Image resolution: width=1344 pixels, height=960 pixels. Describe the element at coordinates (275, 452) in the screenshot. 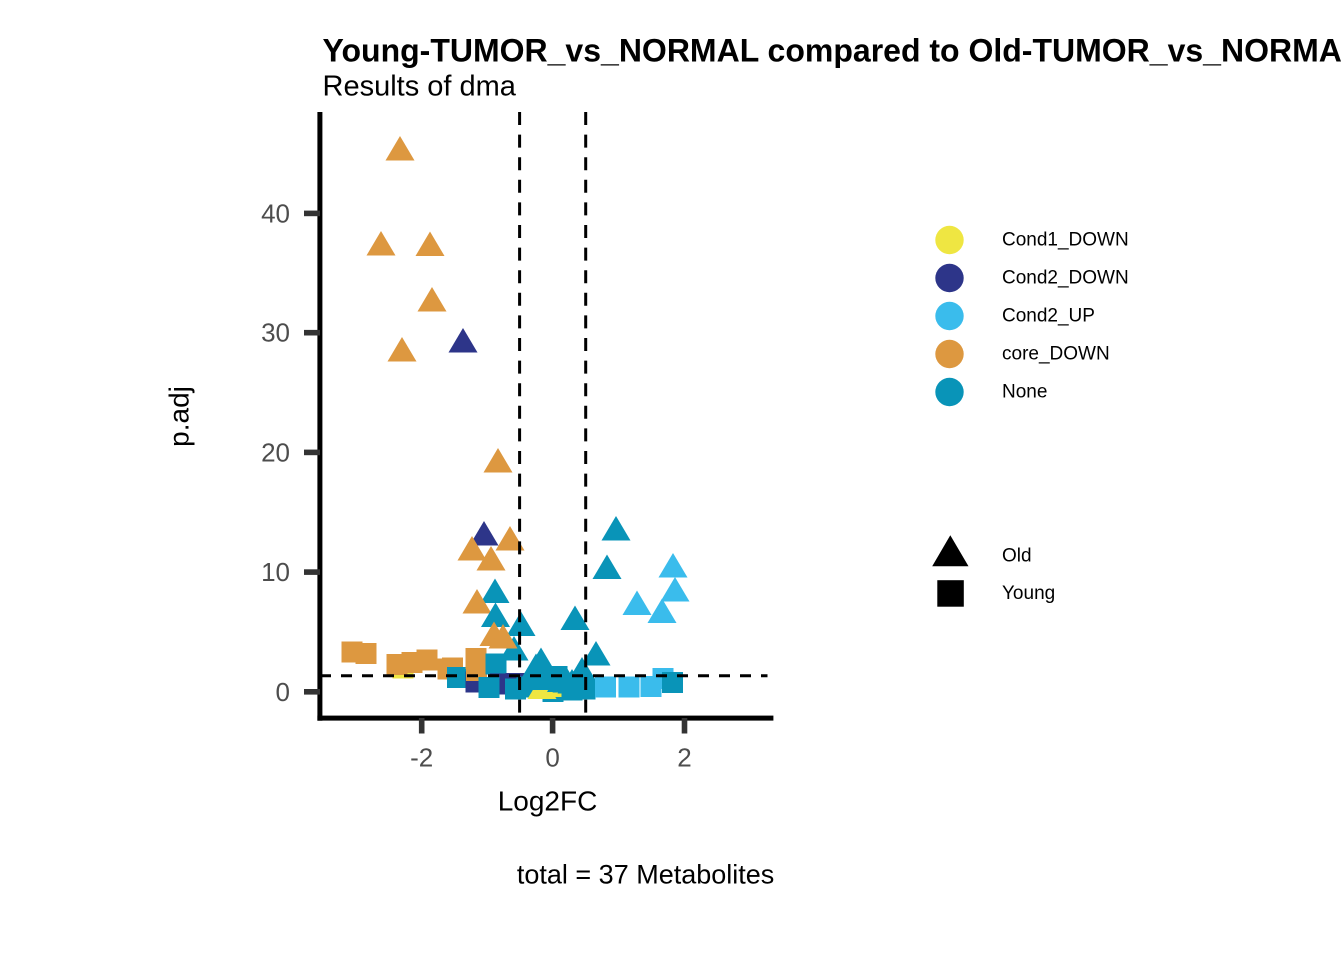

I see `svg-text: 20` at that location.